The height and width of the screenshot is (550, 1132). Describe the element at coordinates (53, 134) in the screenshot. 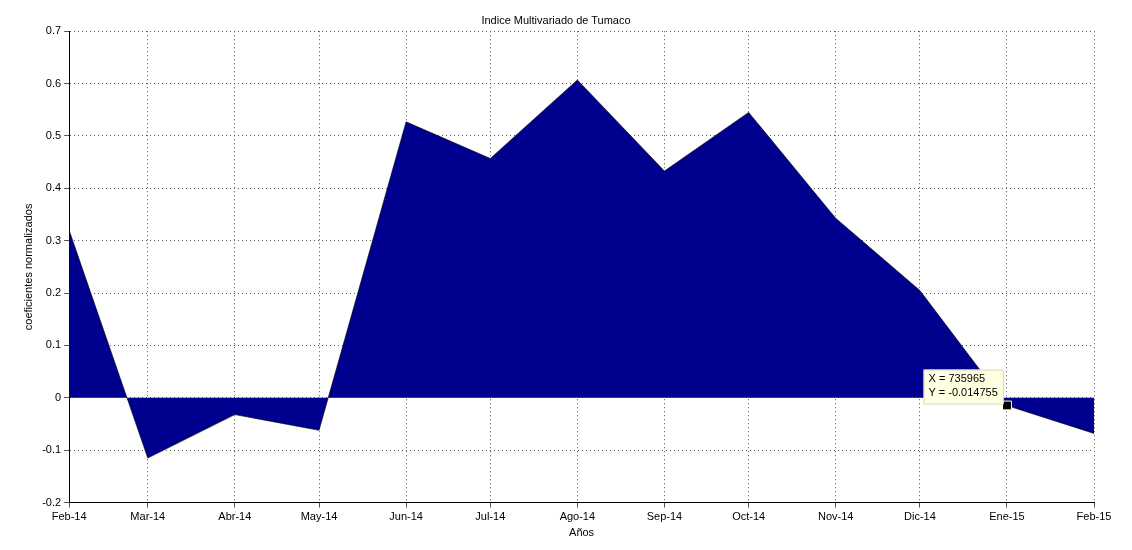

I see `y-tick-label: 0.5` at that location.